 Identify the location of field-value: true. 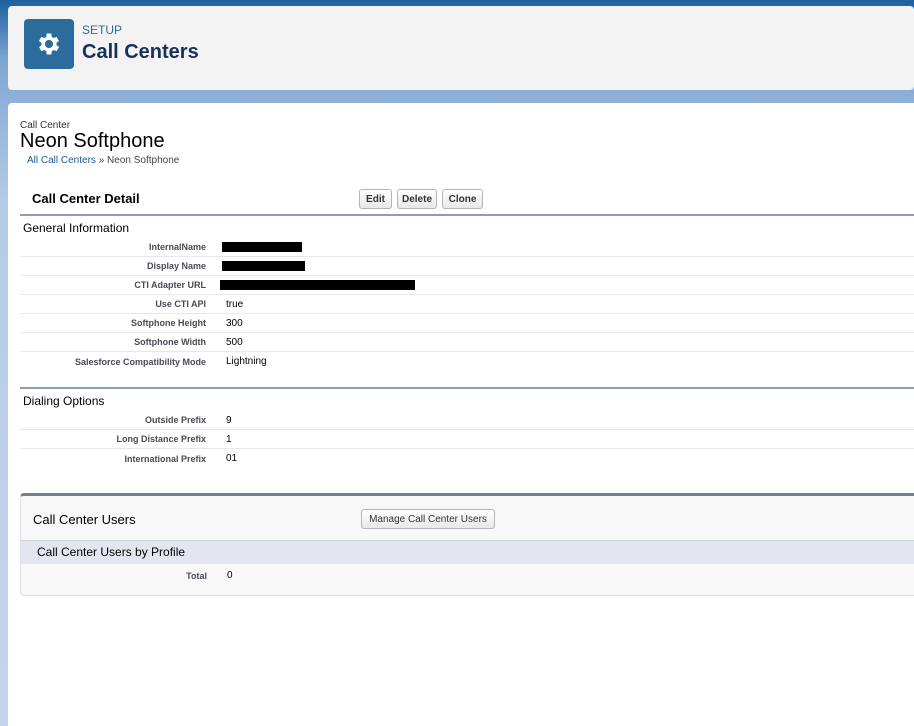
(235, 304).